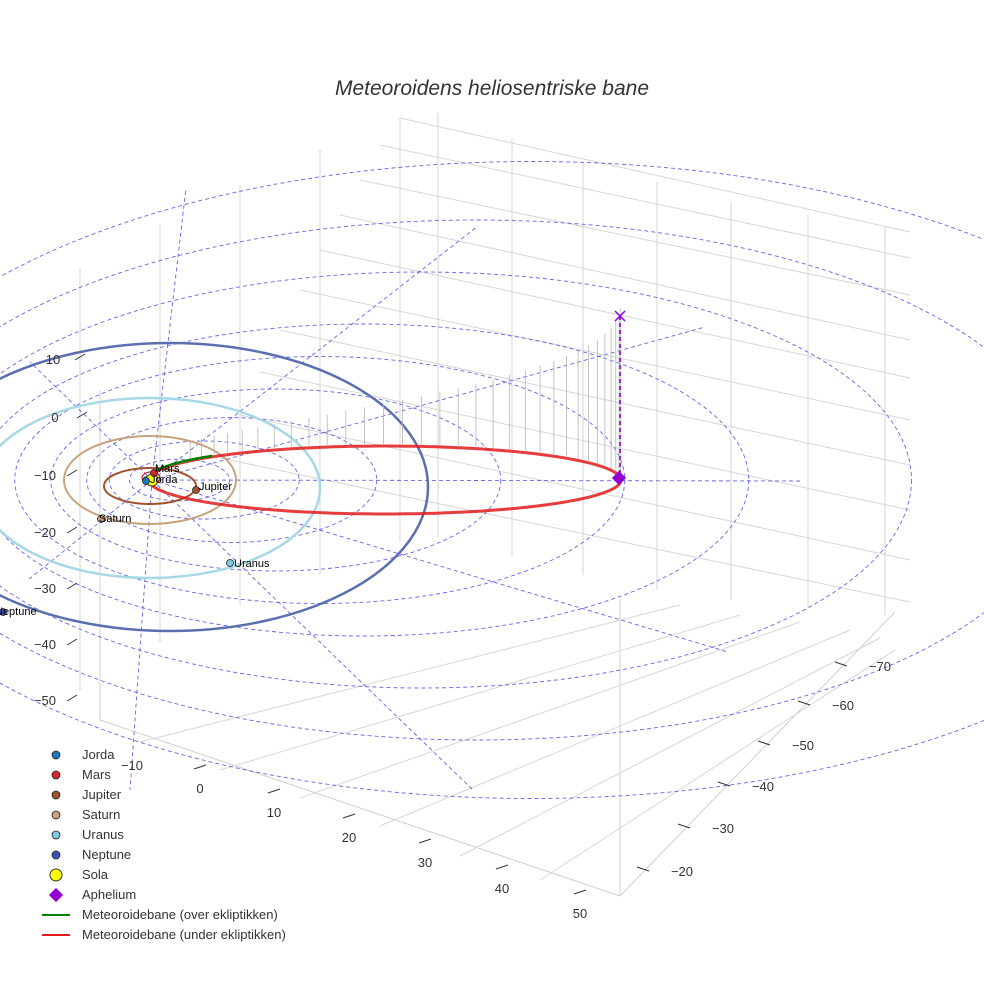 This screenshot has width=984, height=984. I want to click on marker-saturn, so click(101, 519).